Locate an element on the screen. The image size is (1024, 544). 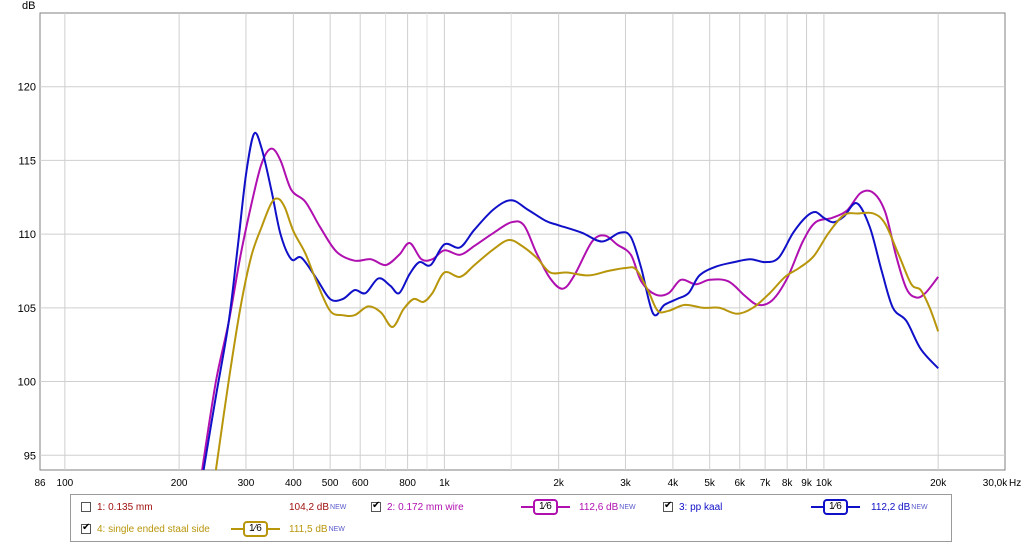
legend-value-text-1: 104,2 dB is located at coordinates (309, 507).